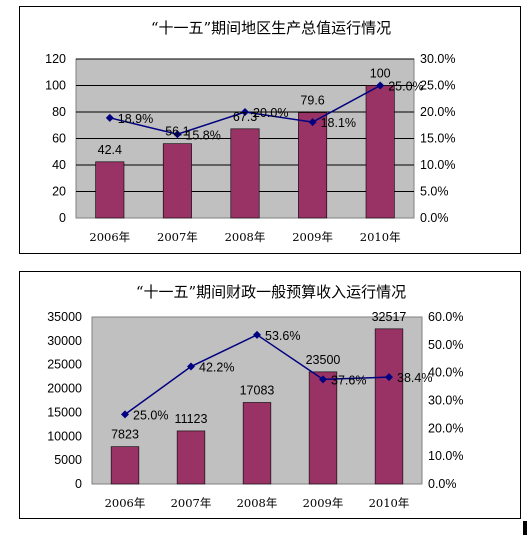 Image resolution: width=530 pixels, height=544 pixels. What do you see at coordinates (216, 368) in the screenshot?
I see `line-data-label: 42.2%` at bounding box center [216, 368].